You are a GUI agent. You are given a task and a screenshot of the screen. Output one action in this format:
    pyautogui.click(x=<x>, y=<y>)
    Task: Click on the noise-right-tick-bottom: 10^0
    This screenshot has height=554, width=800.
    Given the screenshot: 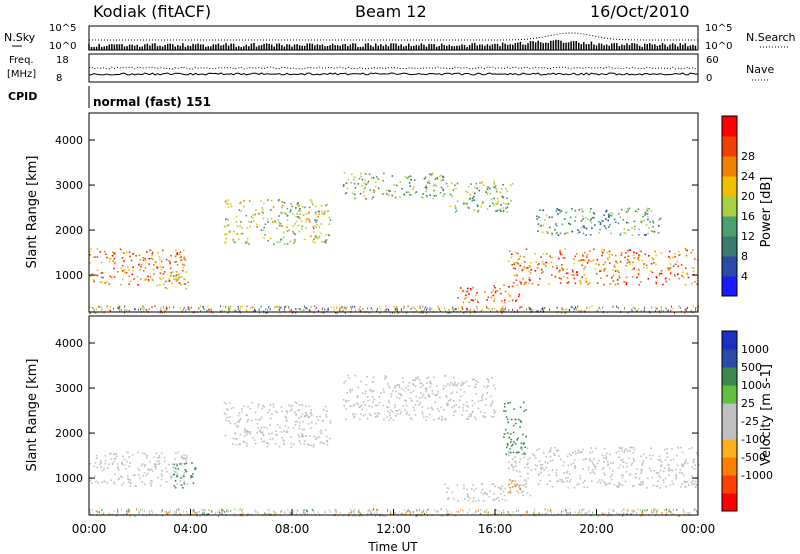 What is the action you would take?
    pyautogui.click(x=718, y=46)
    